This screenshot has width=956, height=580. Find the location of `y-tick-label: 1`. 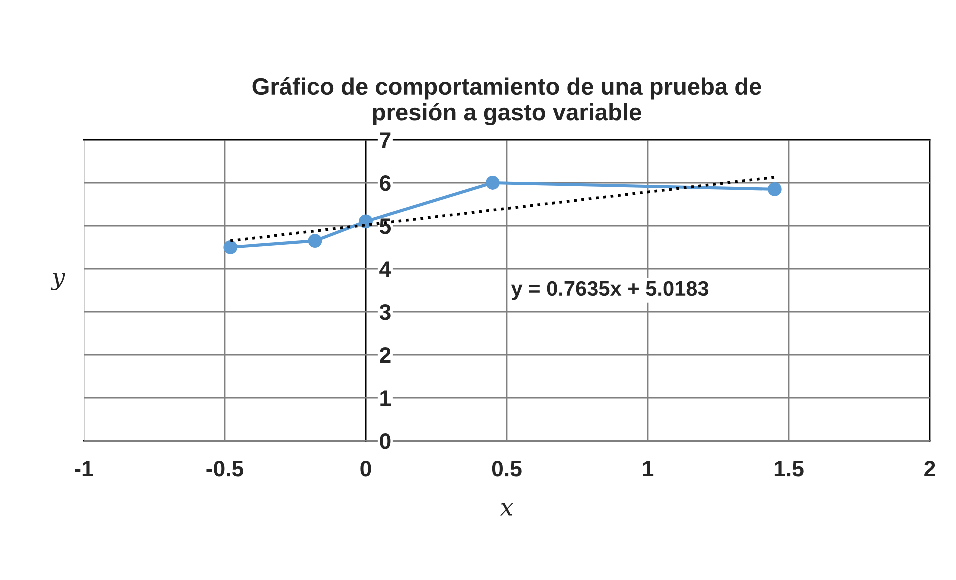

y-tick-label: 1 is located at coordinates (386, 398).